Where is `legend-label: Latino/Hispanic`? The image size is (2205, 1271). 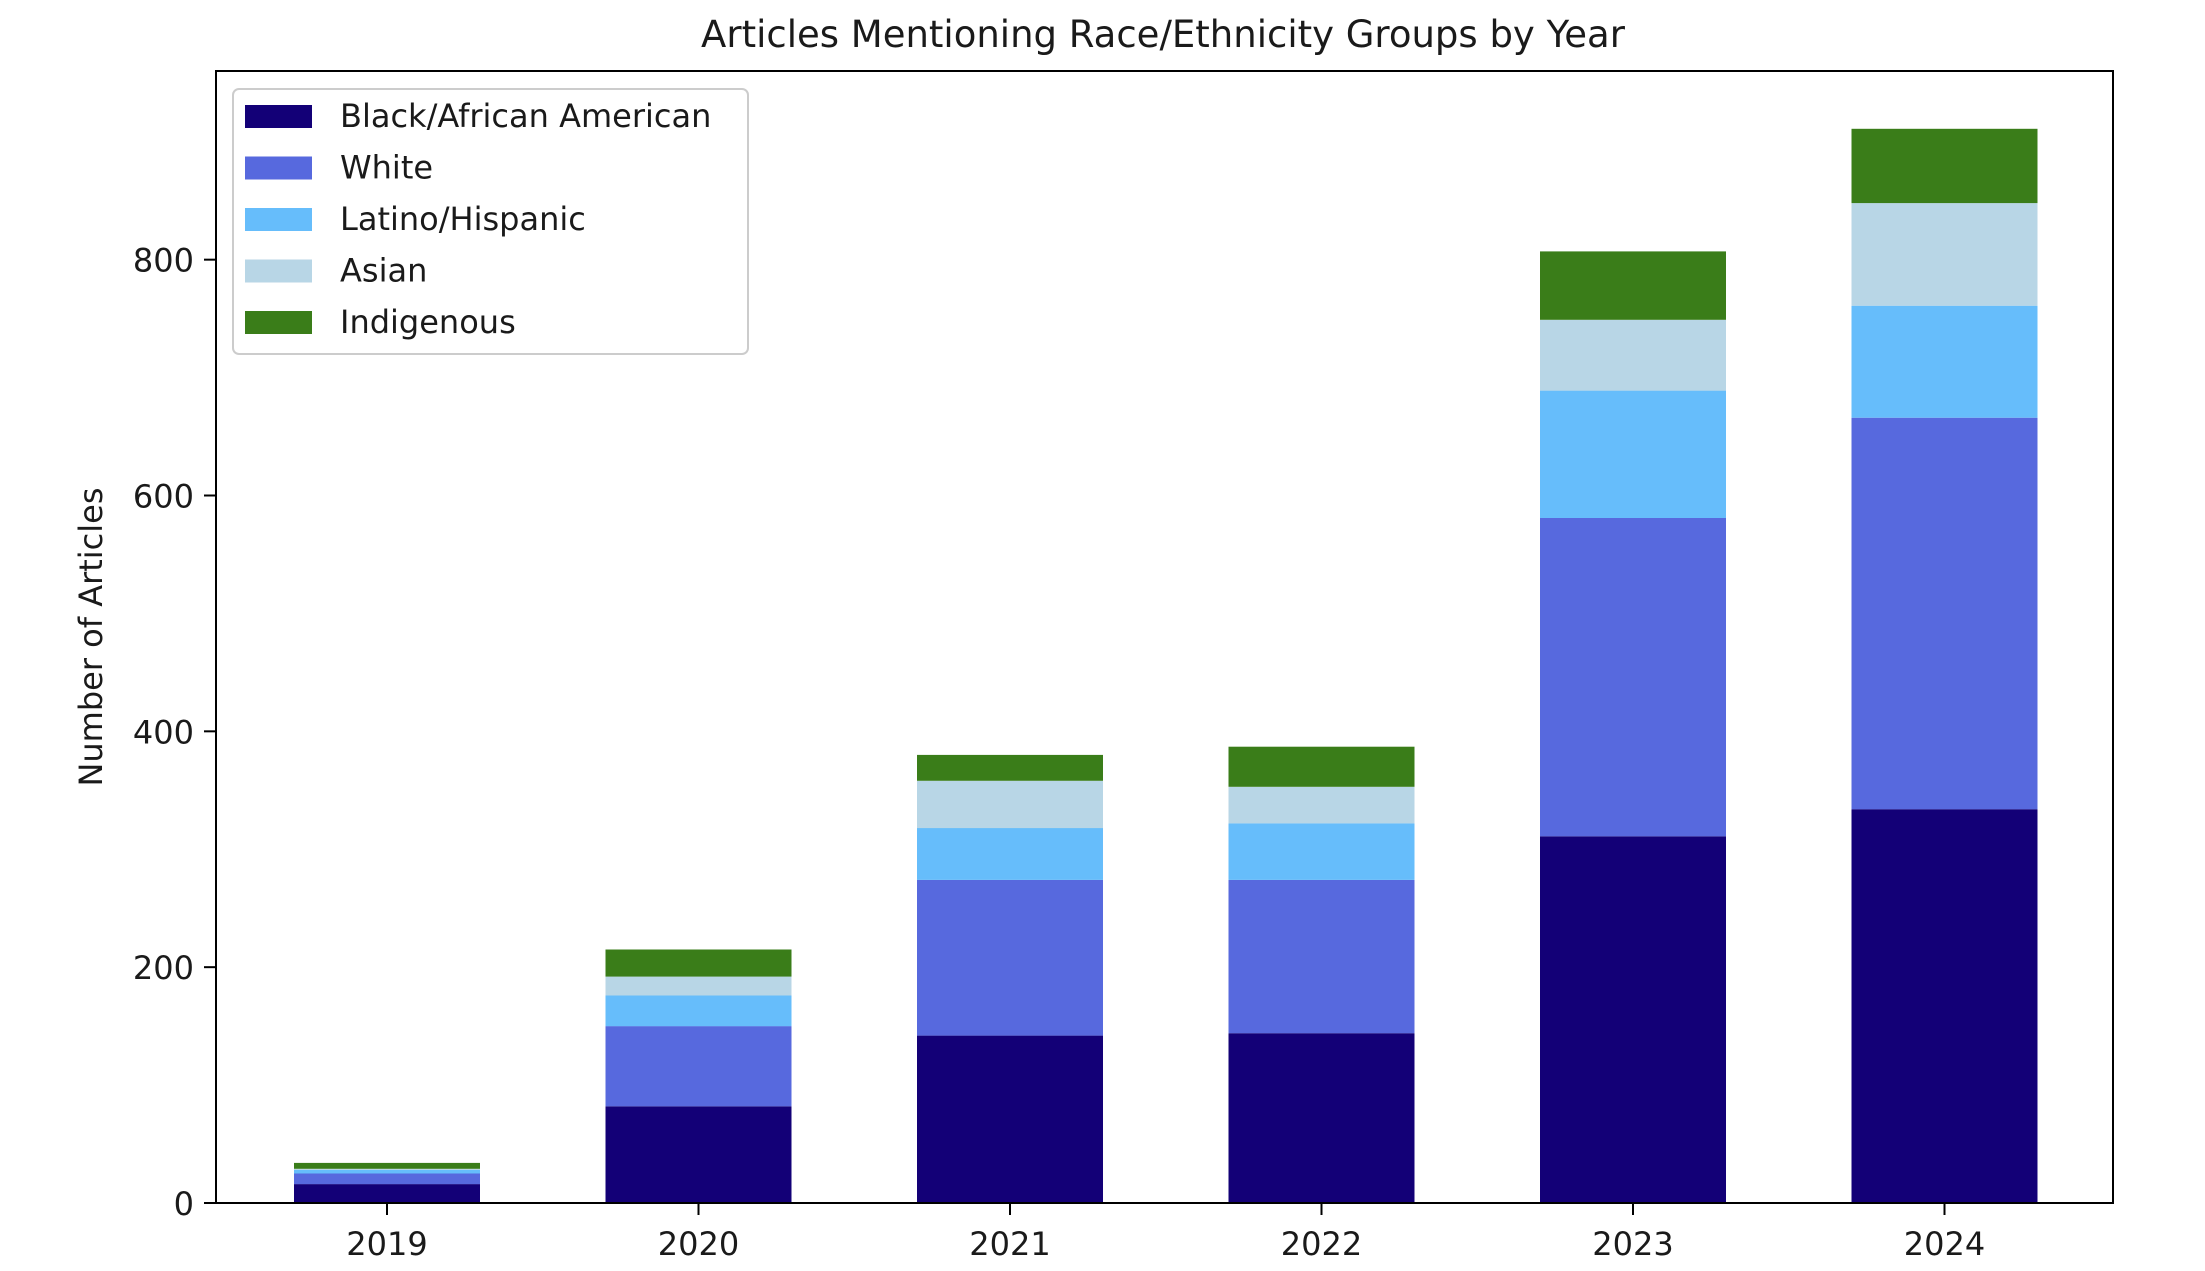 legend-label: Latino/Hispanic is located at coordinates (463, 219).